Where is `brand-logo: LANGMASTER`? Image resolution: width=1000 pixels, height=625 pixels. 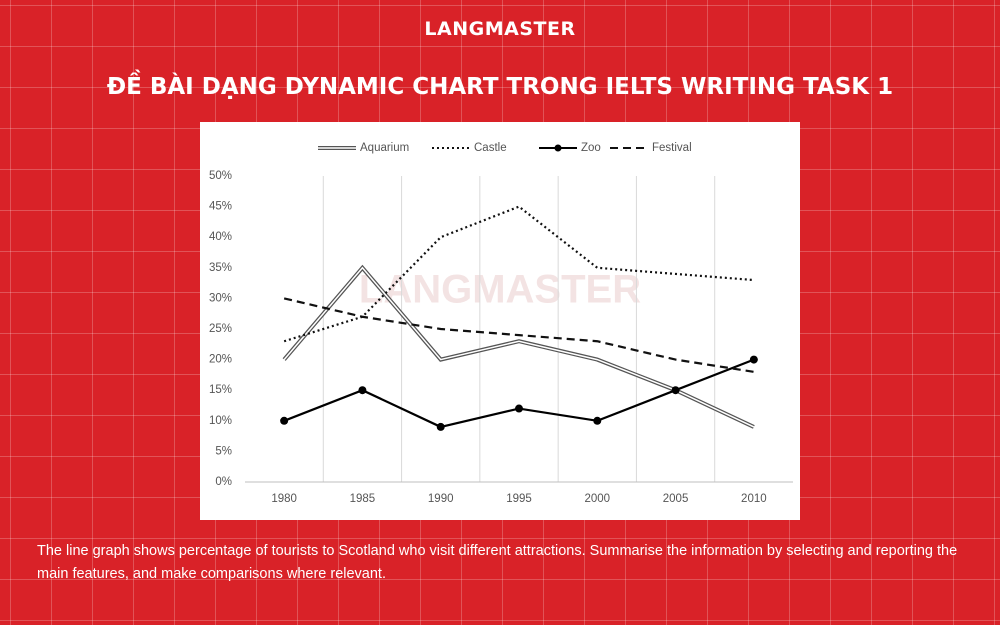 brand-logo: LANGMASTER is located at coordinates (500, 29).